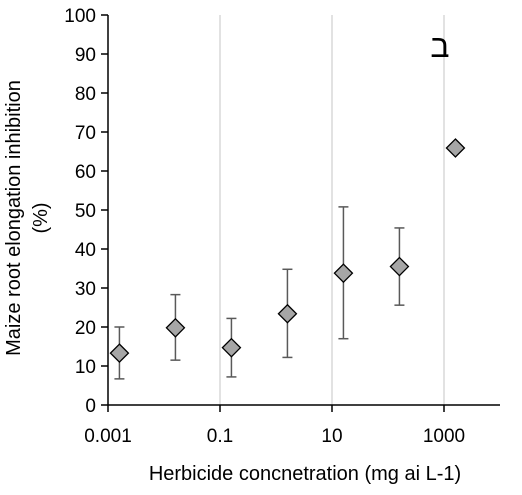 The width and height of the screenshot is (522, 495). What do you see at coordinates (80, 16) in the screenshot?
I see `y-tick-label: 100` at bounding box center [80, 16].